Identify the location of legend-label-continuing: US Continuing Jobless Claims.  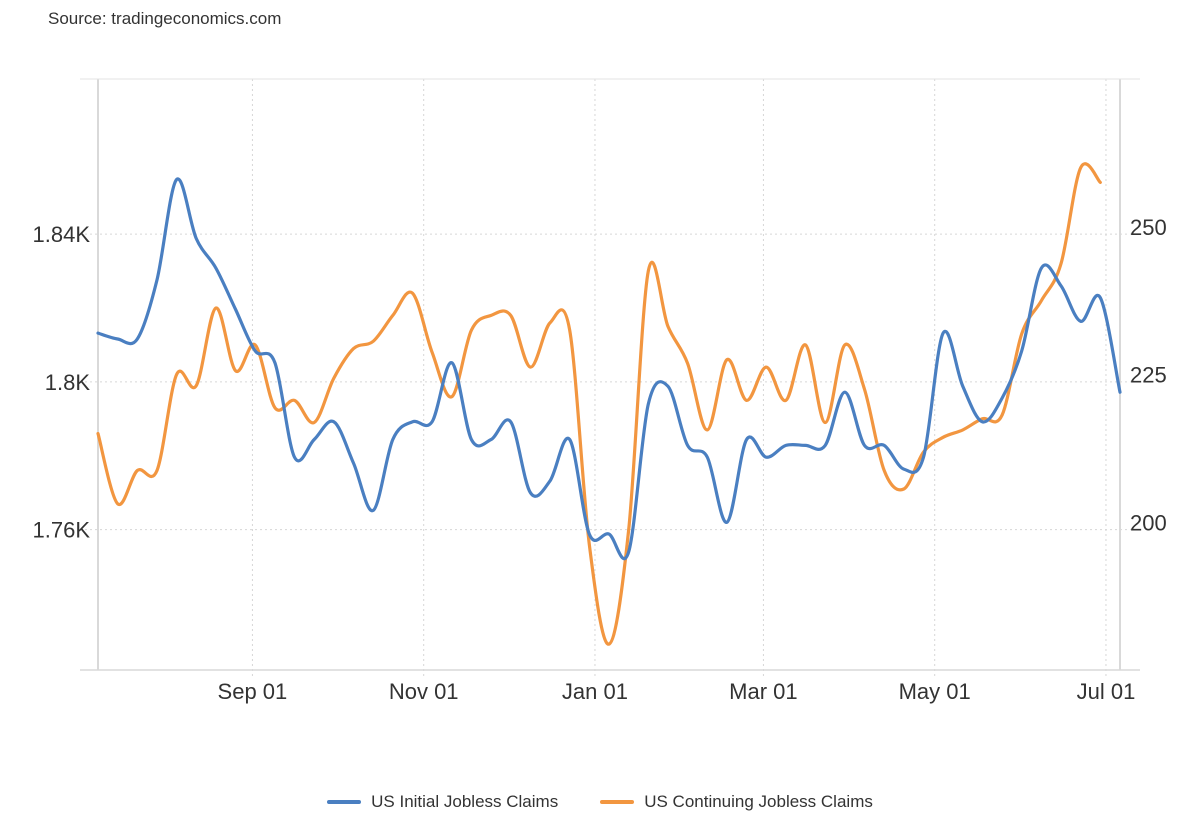
(758, 801).